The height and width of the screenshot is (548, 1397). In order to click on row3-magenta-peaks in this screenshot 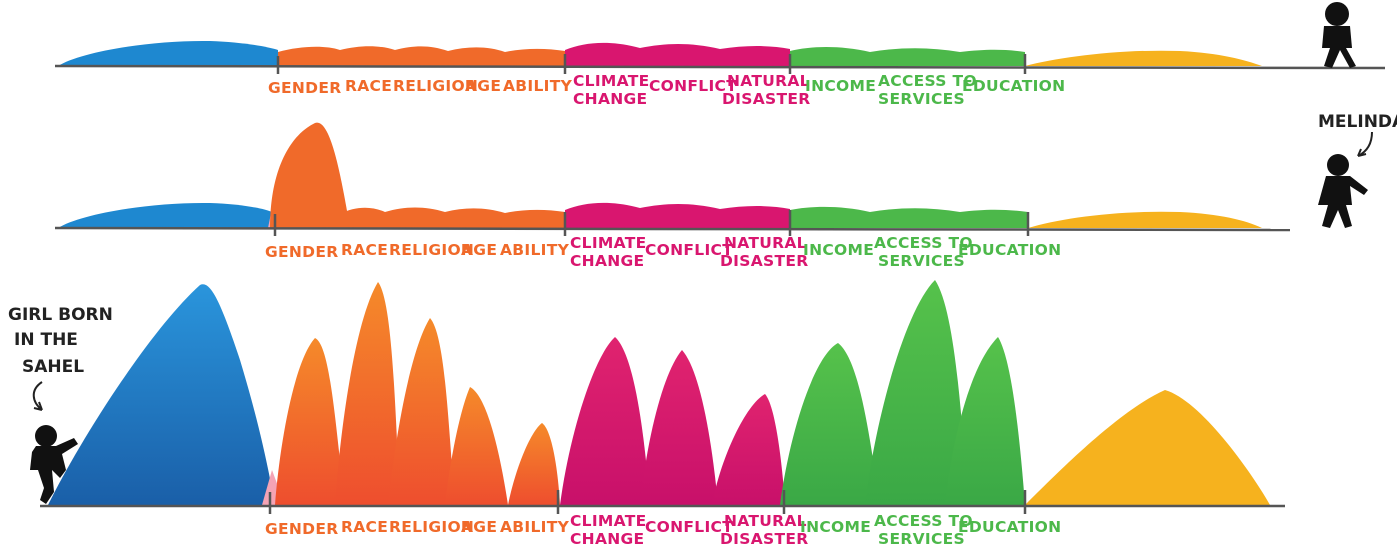, I will do `click(672, 421)`.